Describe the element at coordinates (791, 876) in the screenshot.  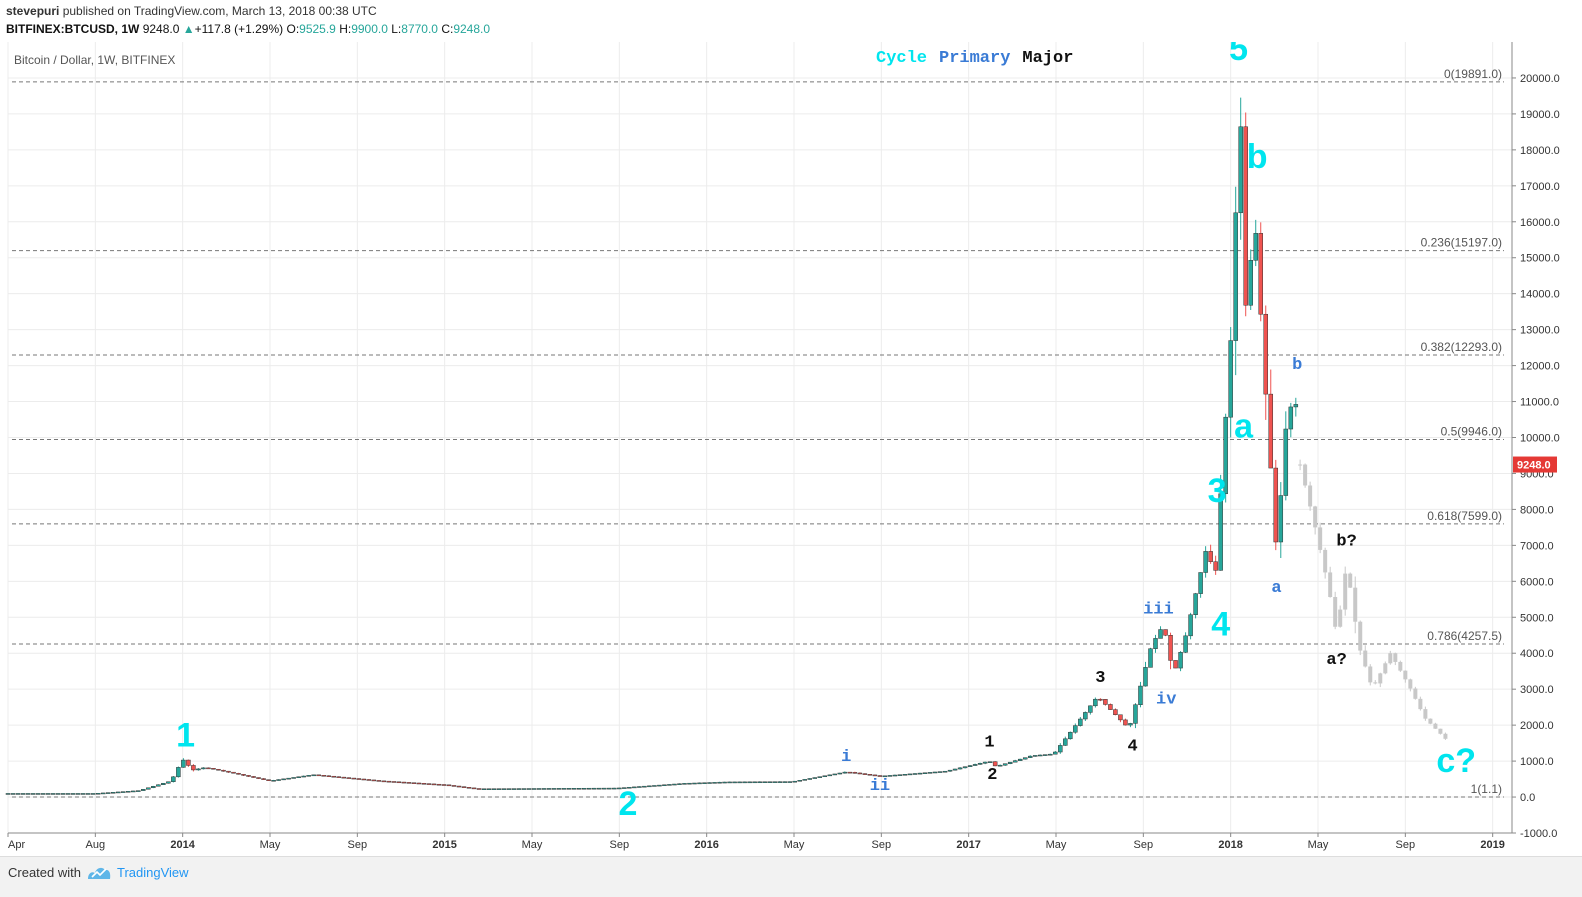
I see `footer: Created with TradingView` at that location.